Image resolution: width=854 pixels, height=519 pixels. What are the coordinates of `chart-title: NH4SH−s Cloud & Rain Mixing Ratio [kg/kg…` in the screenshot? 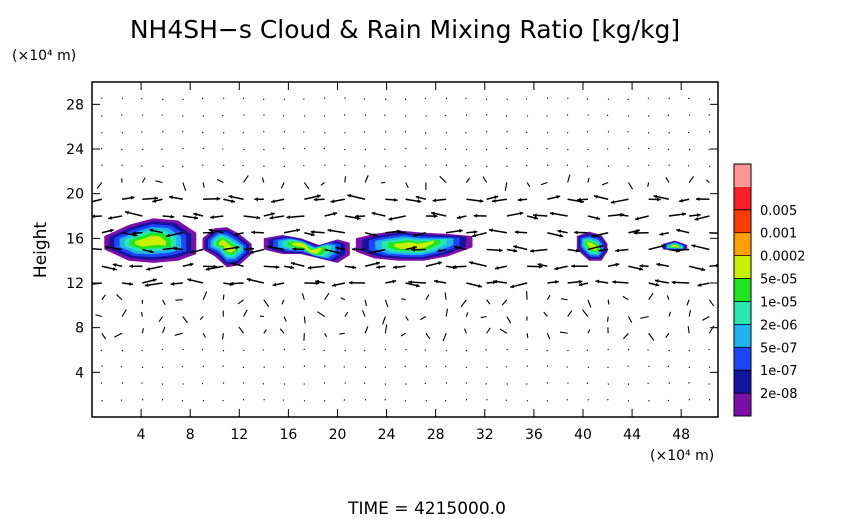 It's located at (405, 29).